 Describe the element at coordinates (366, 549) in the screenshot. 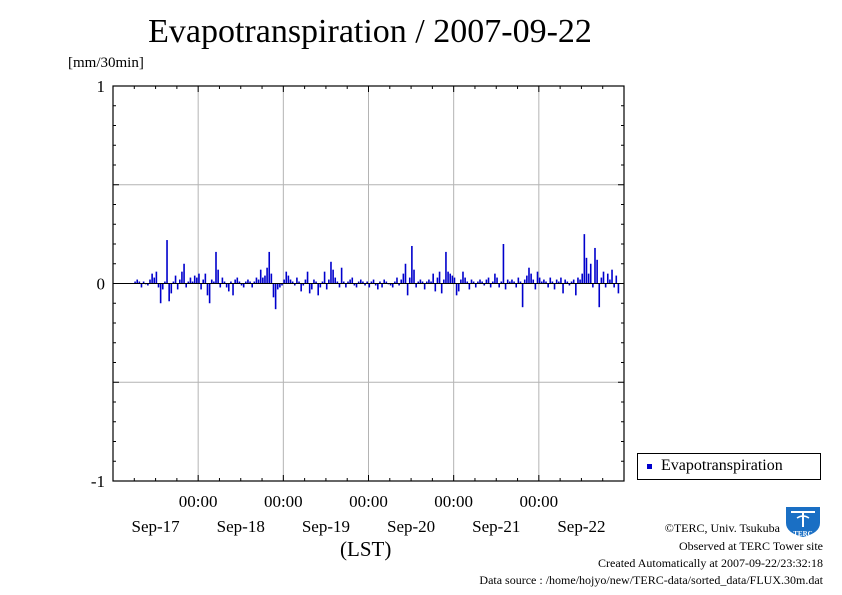

I see `x-axis-label: (LST)` at that location.